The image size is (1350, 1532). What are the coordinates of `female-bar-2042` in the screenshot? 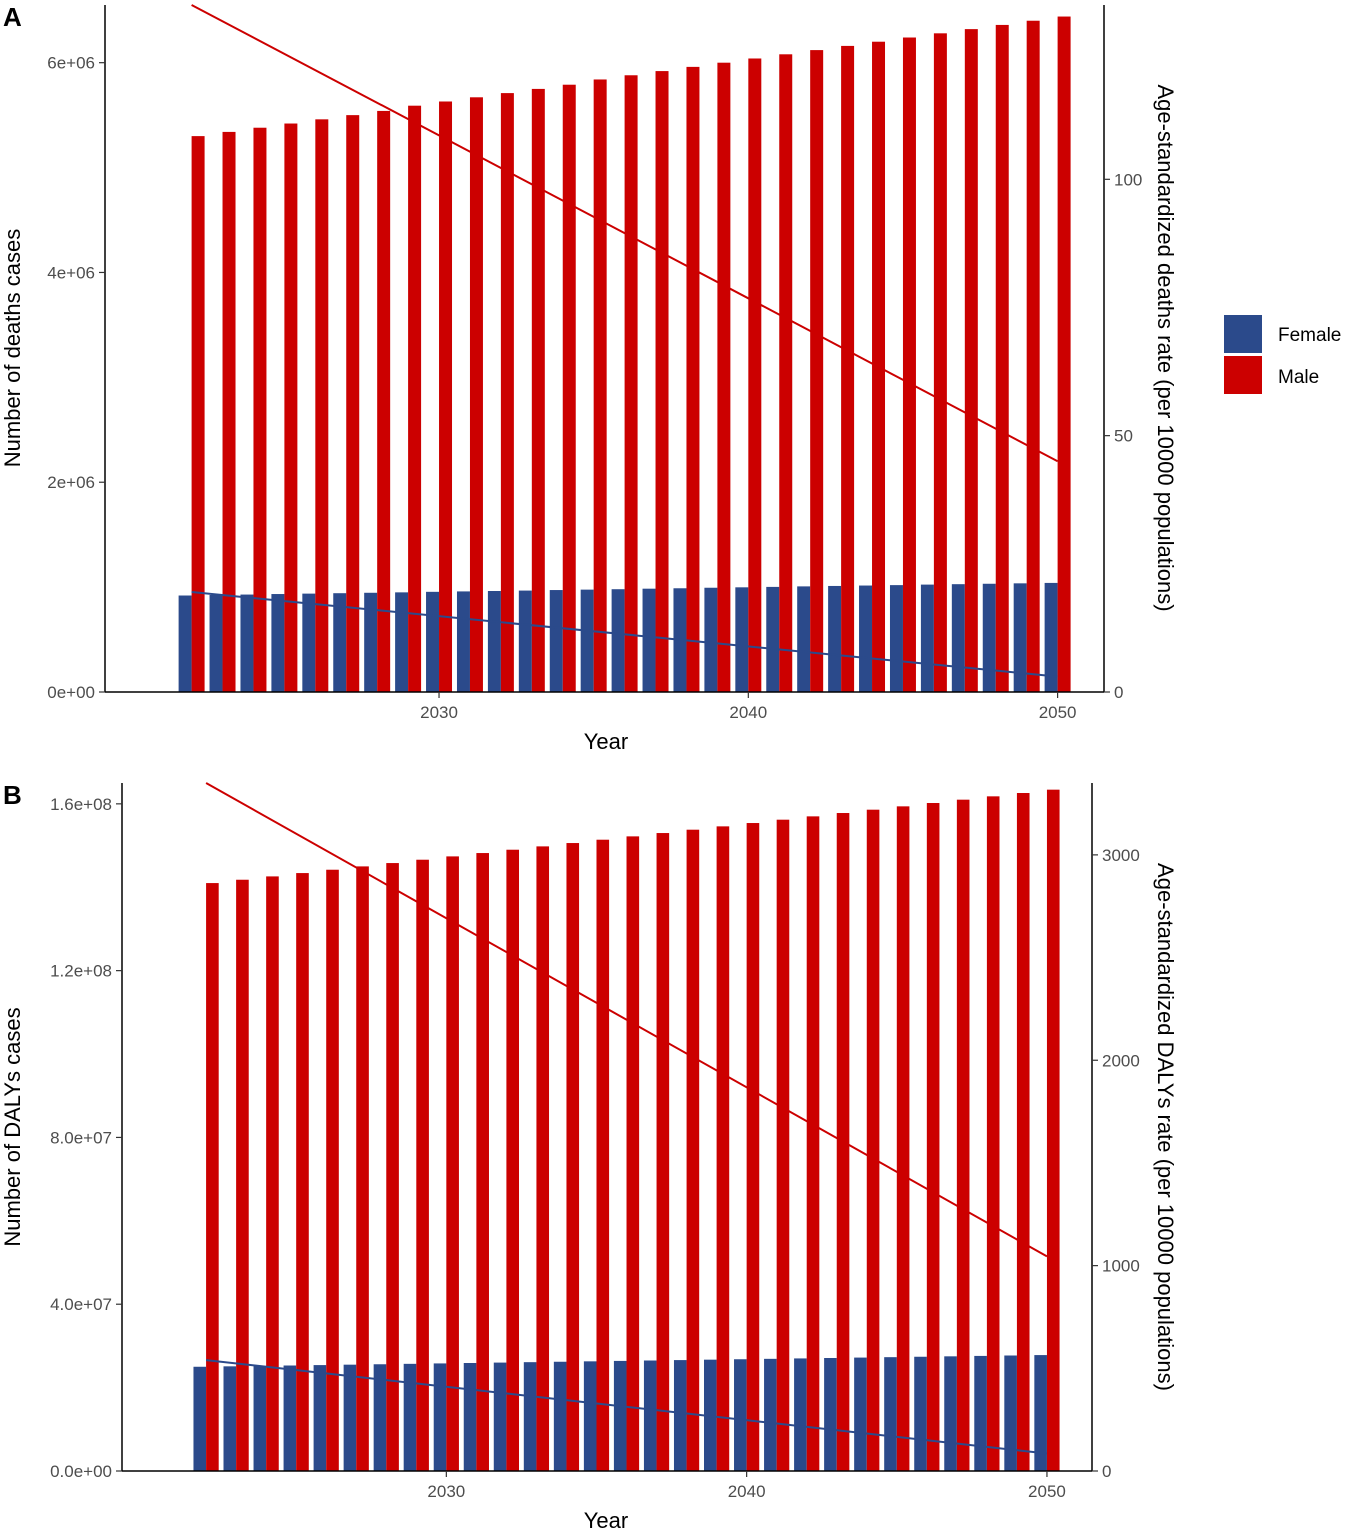 It's located at (804, 639).